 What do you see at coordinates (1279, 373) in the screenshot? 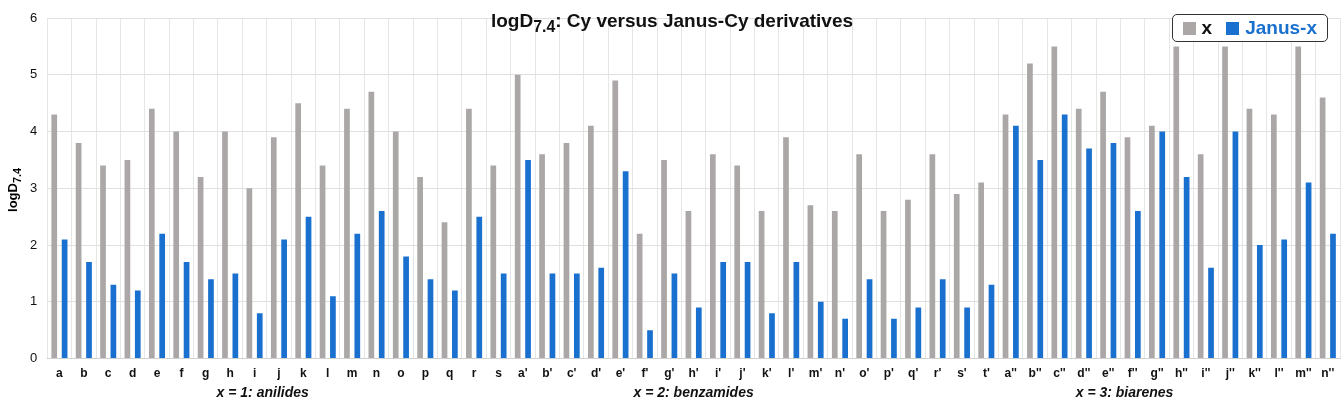
I see `x-tick-label: l''` at bounding box center [1279, 373].